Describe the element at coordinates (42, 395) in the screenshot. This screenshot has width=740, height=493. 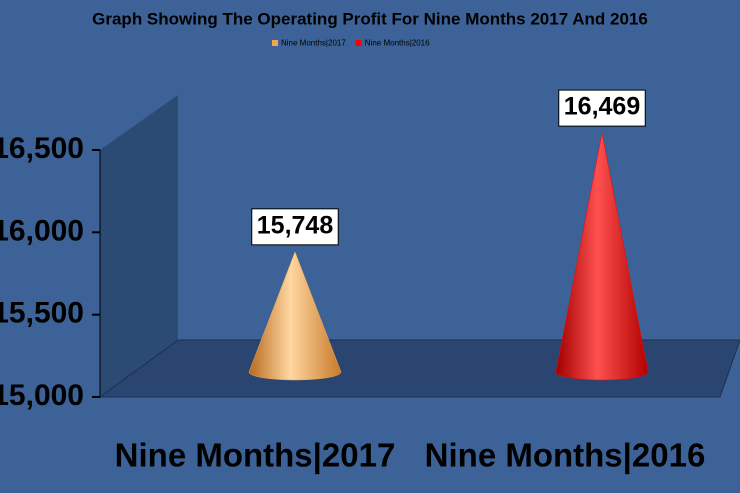
I see `y-tick-label: 15,000` at that location.